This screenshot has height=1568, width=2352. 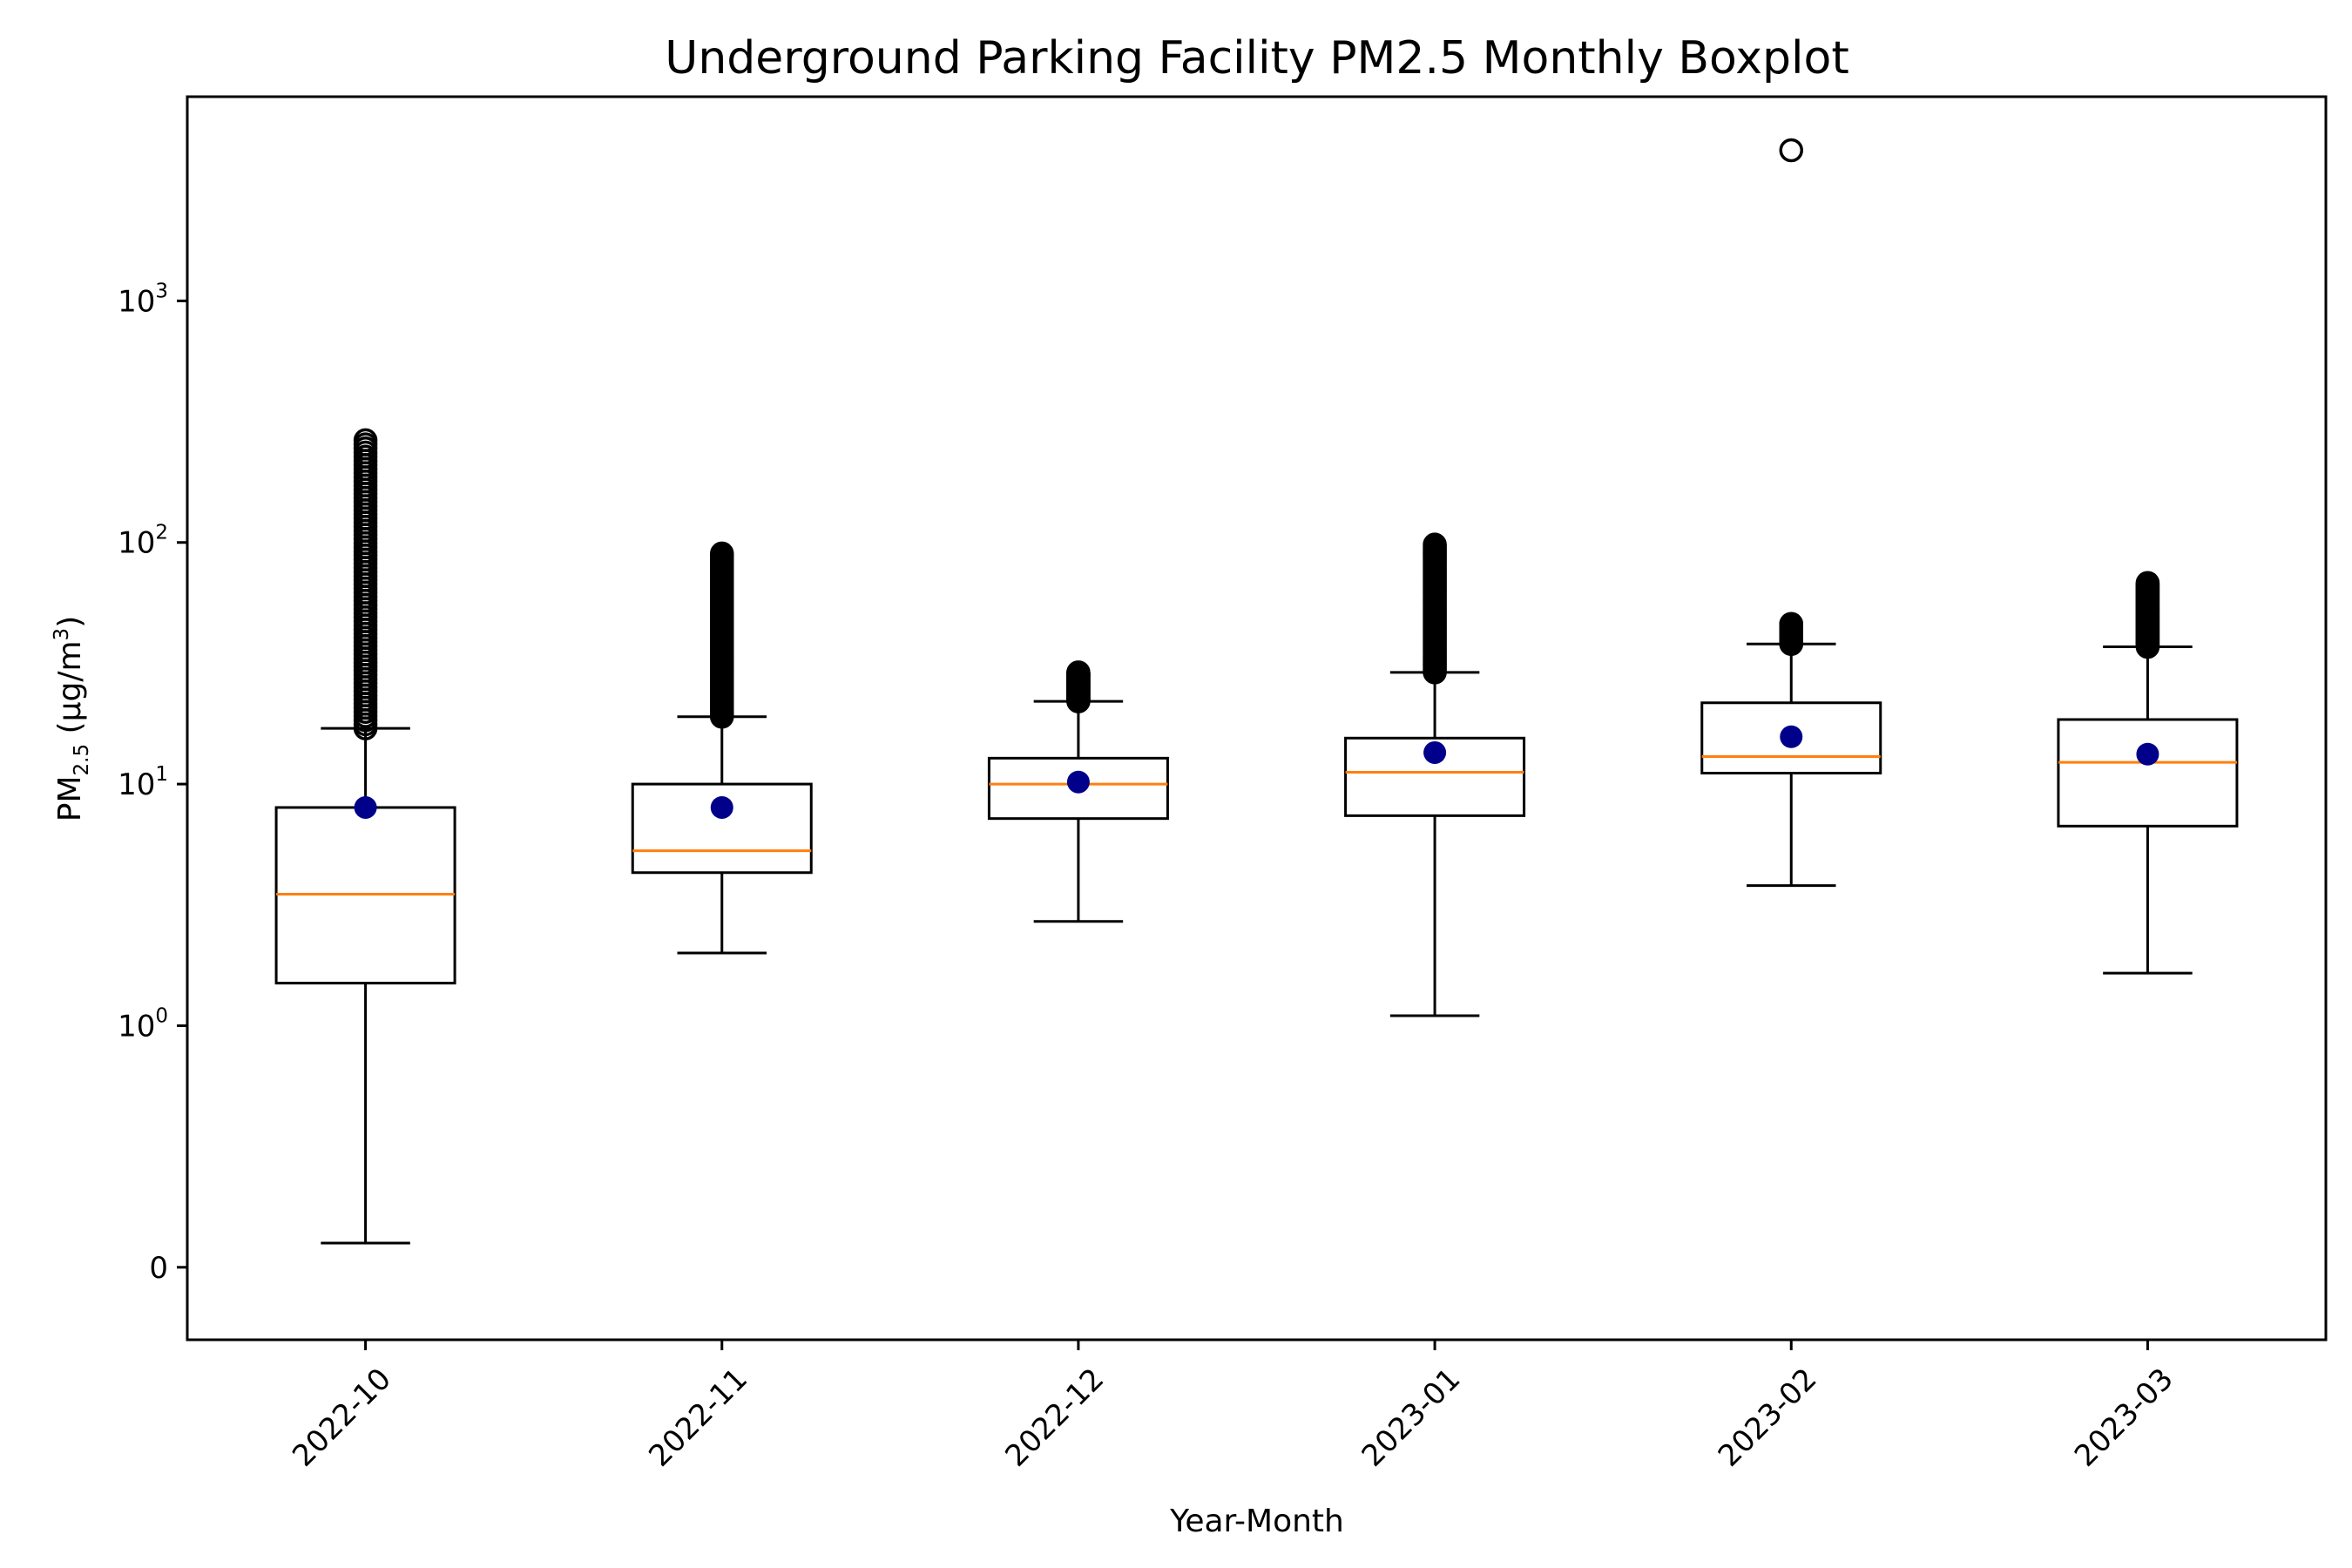 I want to click on y-tick-label: 0, so click(x=158, y=1268).